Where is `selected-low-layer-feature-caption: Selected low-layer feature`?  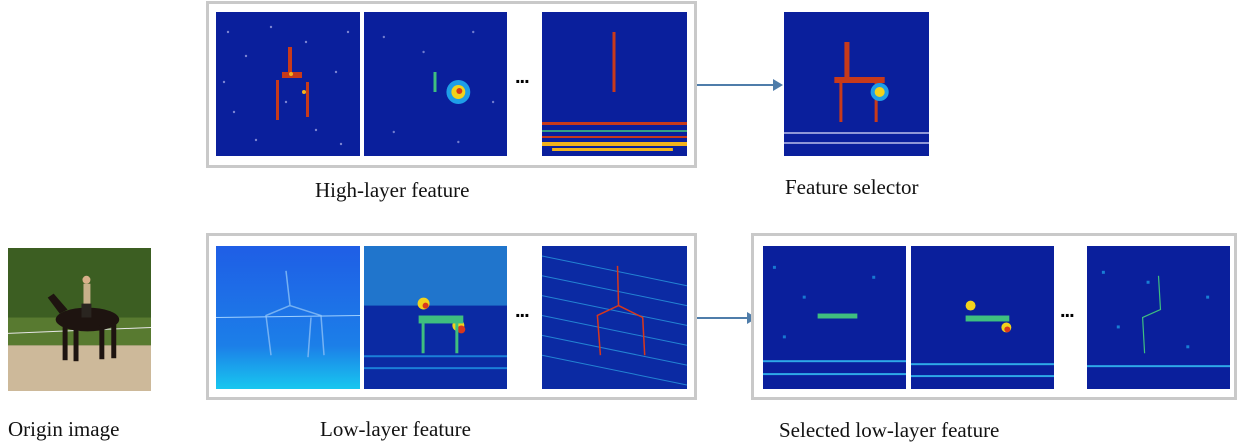
selected-low-layer-feature-caption: Selected low-layer feature is located at coordinates (889, 430).